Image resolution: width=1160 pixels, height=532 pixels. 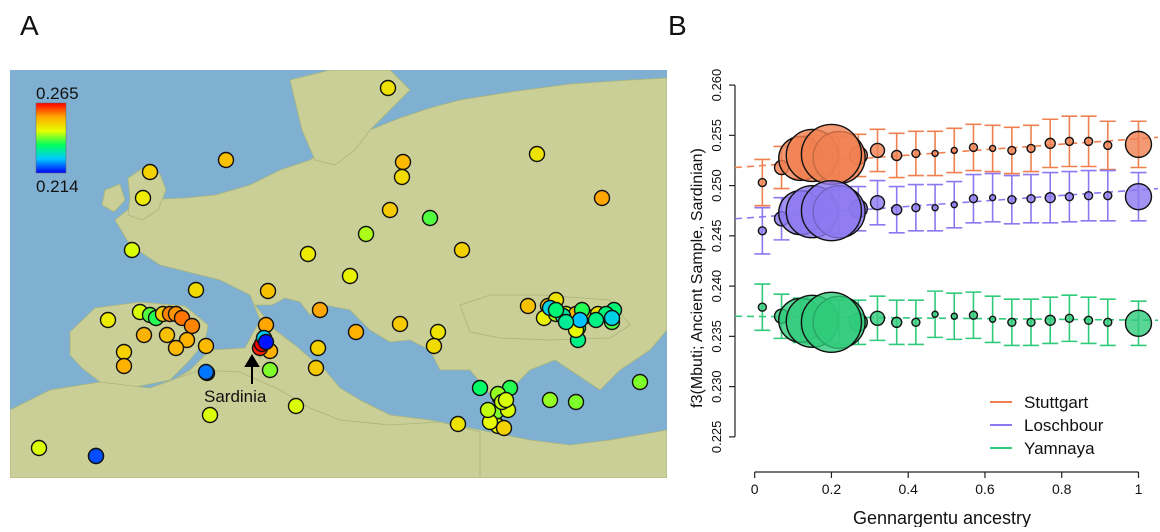 I want to click on landmass-north-africa, so click(x=245, y=424).